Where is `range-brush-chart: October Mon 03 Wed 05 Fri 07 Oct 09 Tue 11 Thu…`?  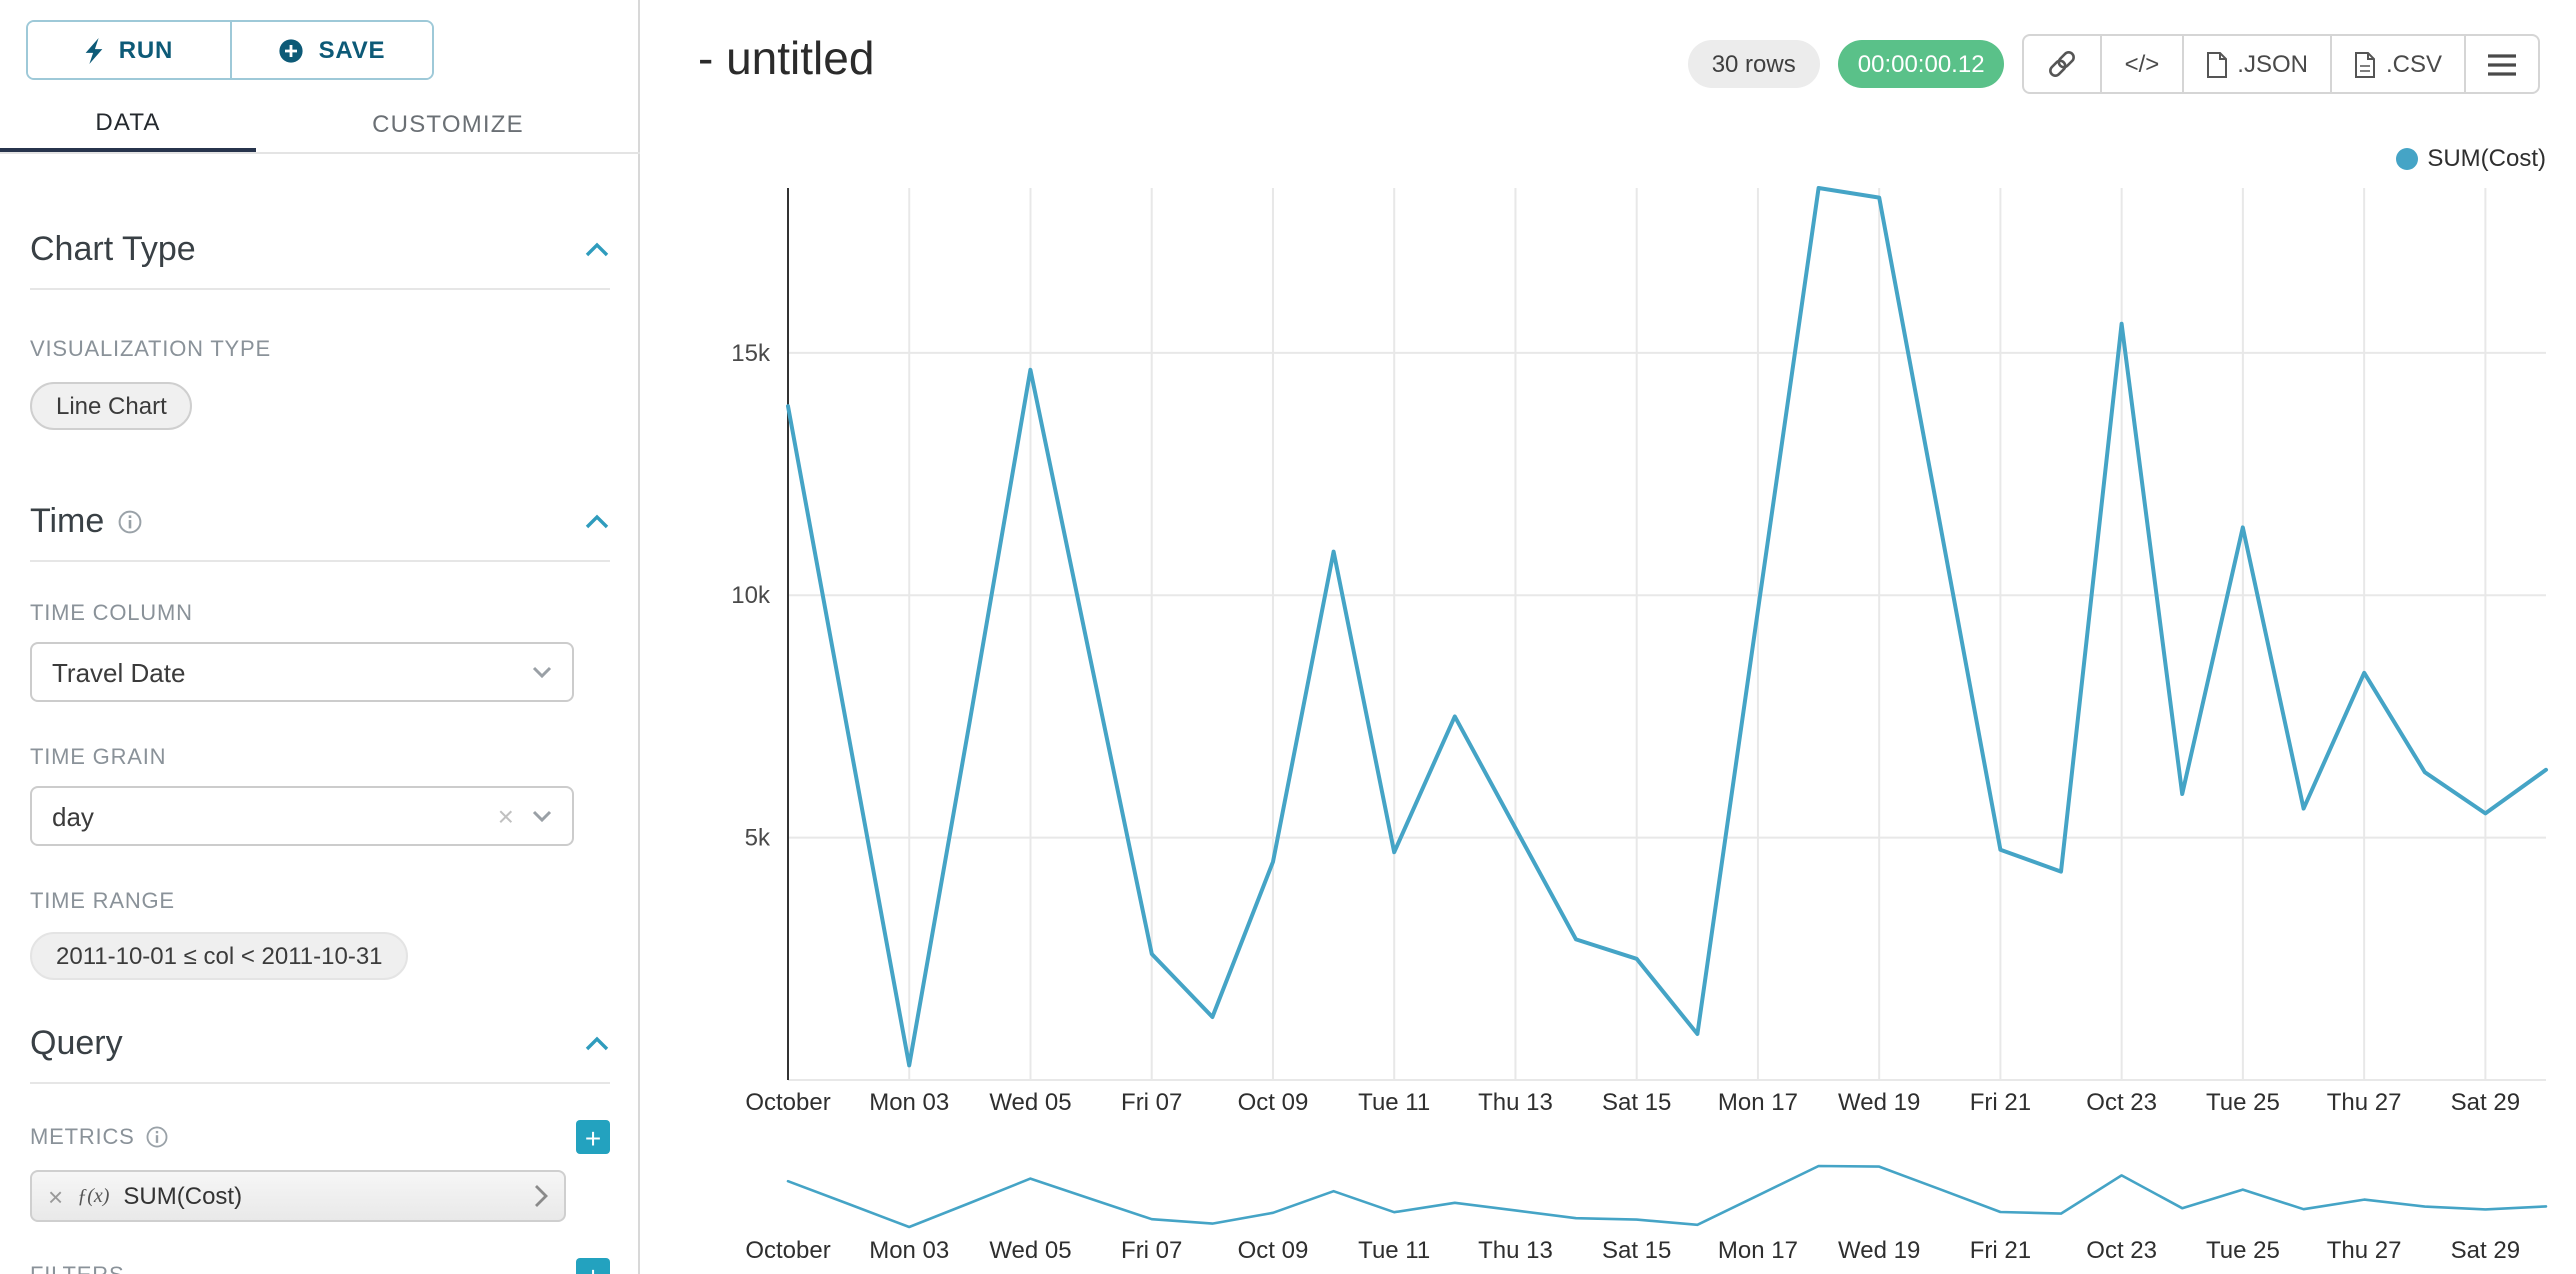
range-brush-chart: October Mon 03 Wed 05 Fri 07 Oct 09 Tue 11 Thu… is located at coordinates (1638, 1212).